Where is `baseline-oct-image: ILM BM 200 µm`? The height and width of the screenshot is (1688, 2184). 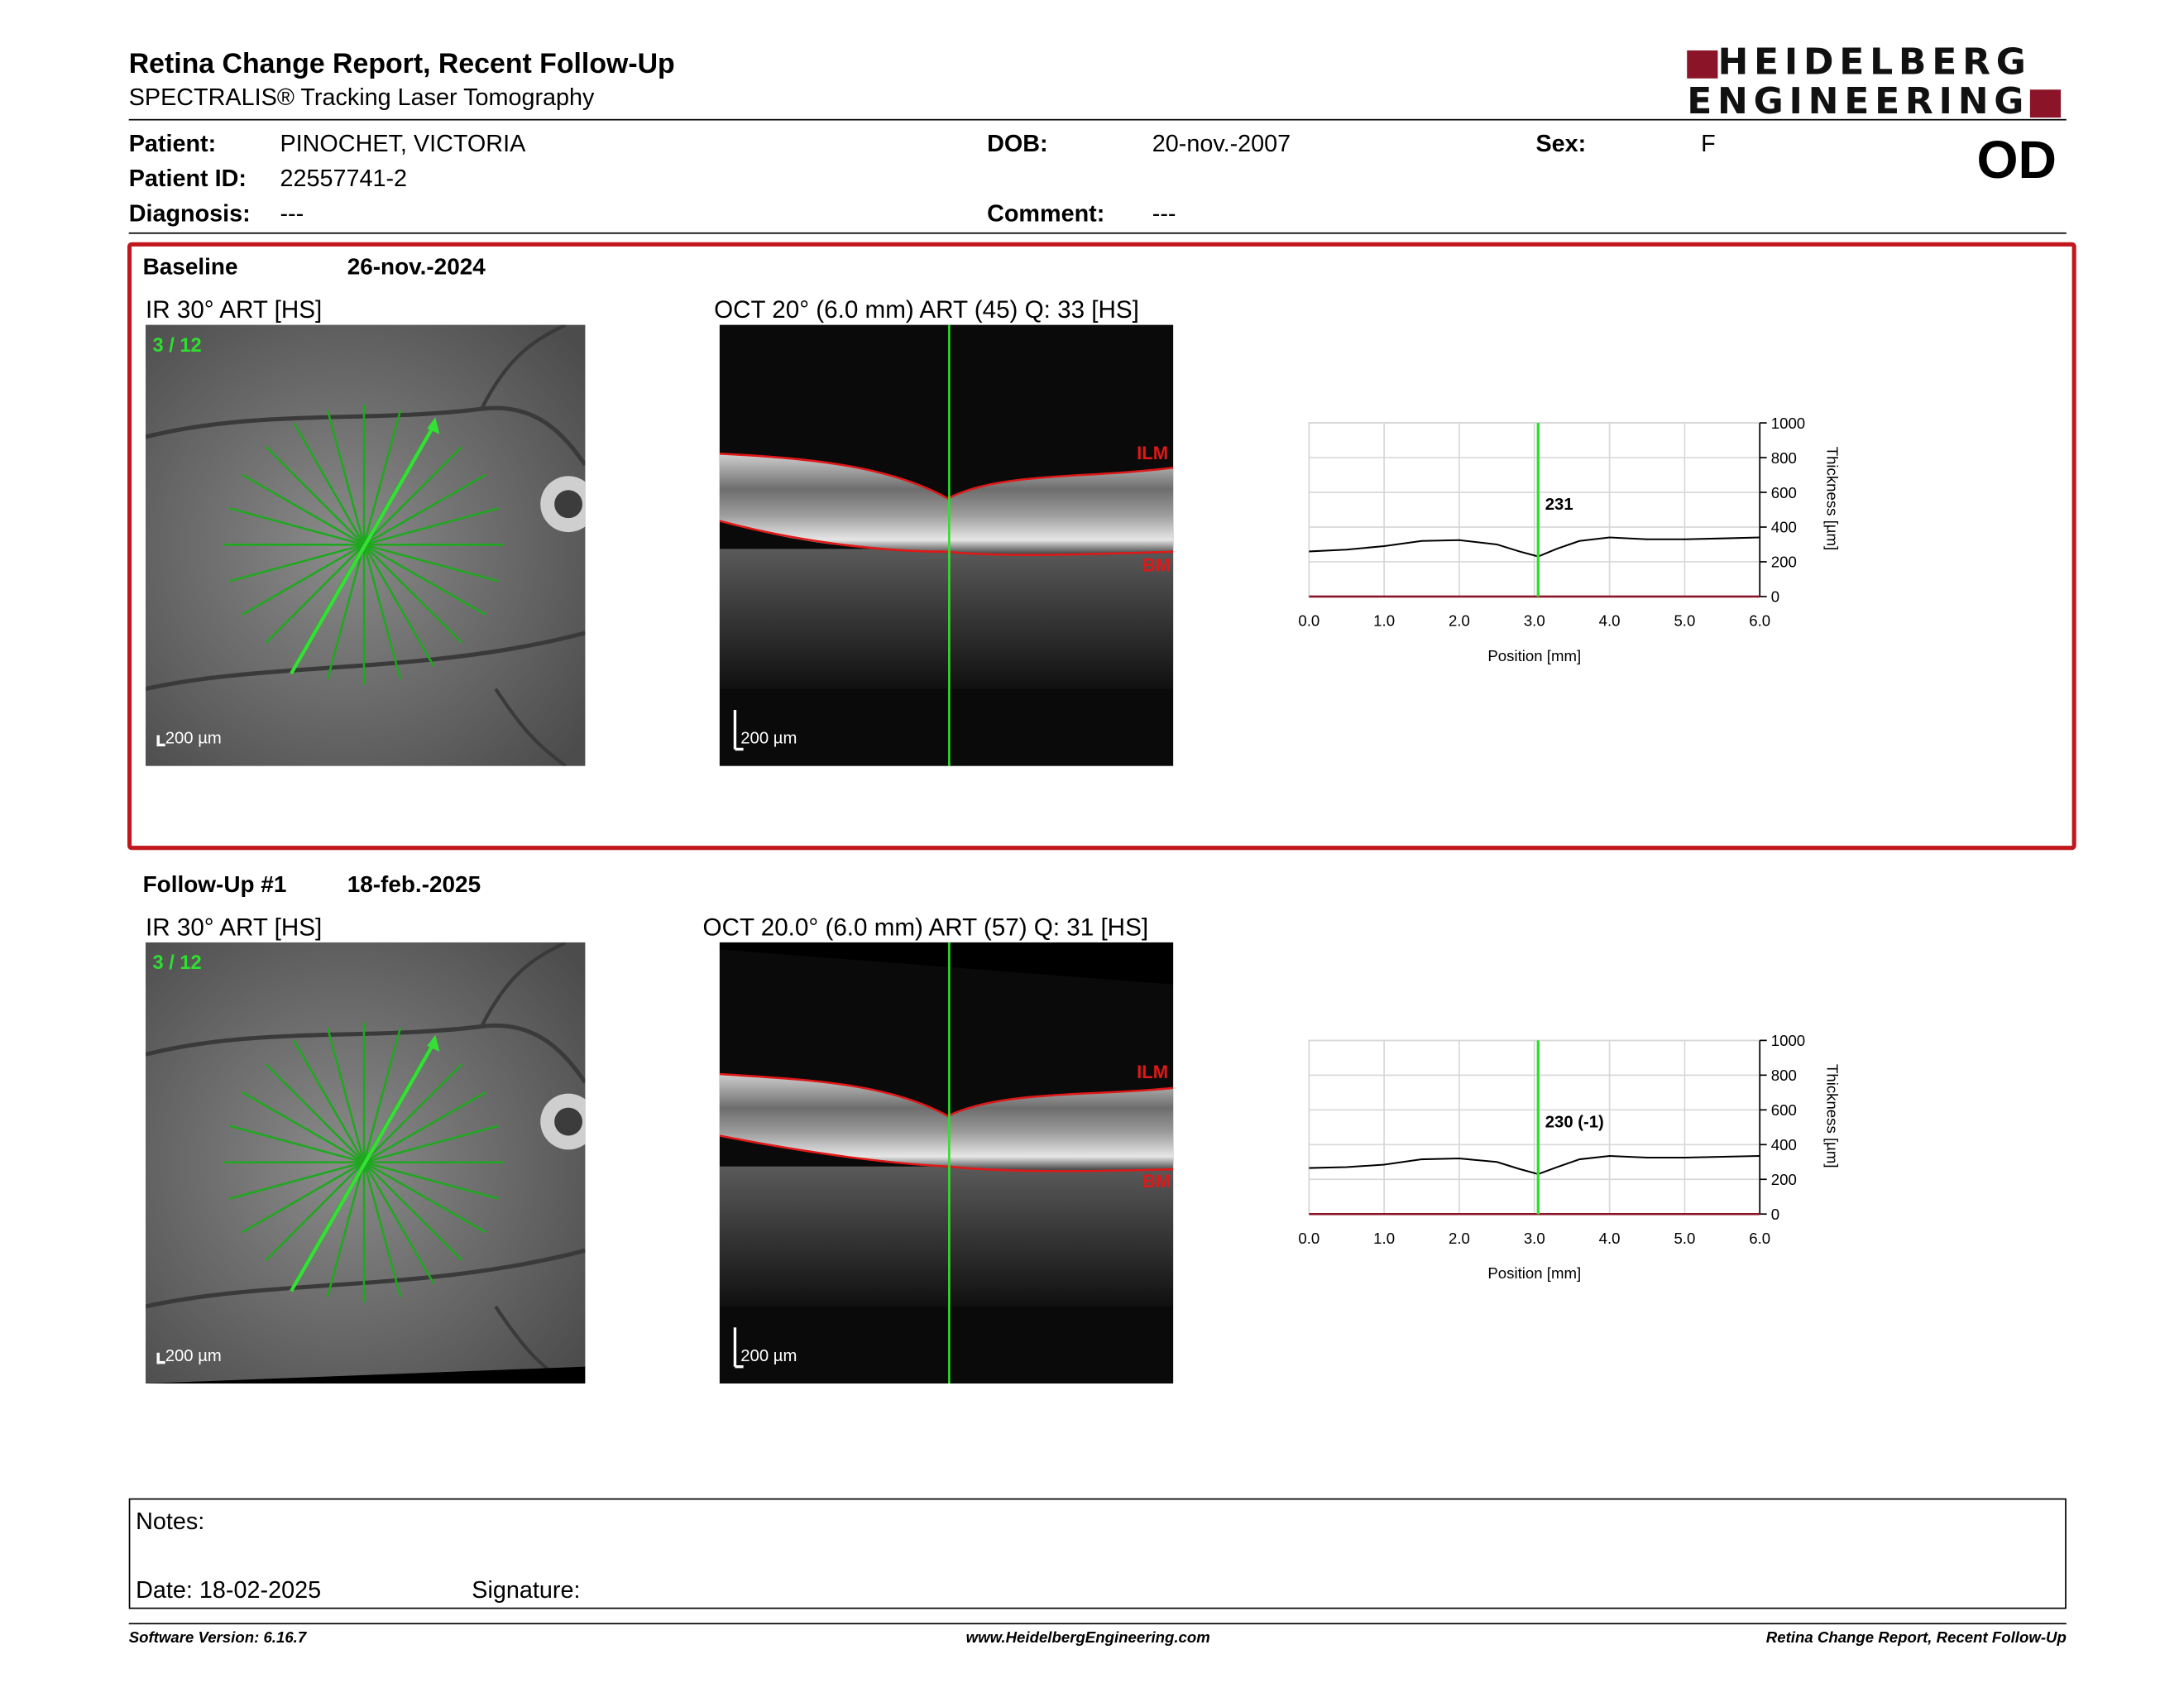
baseline-oct-image: ILM BM 200 µm is located at coordinates (946, 545).